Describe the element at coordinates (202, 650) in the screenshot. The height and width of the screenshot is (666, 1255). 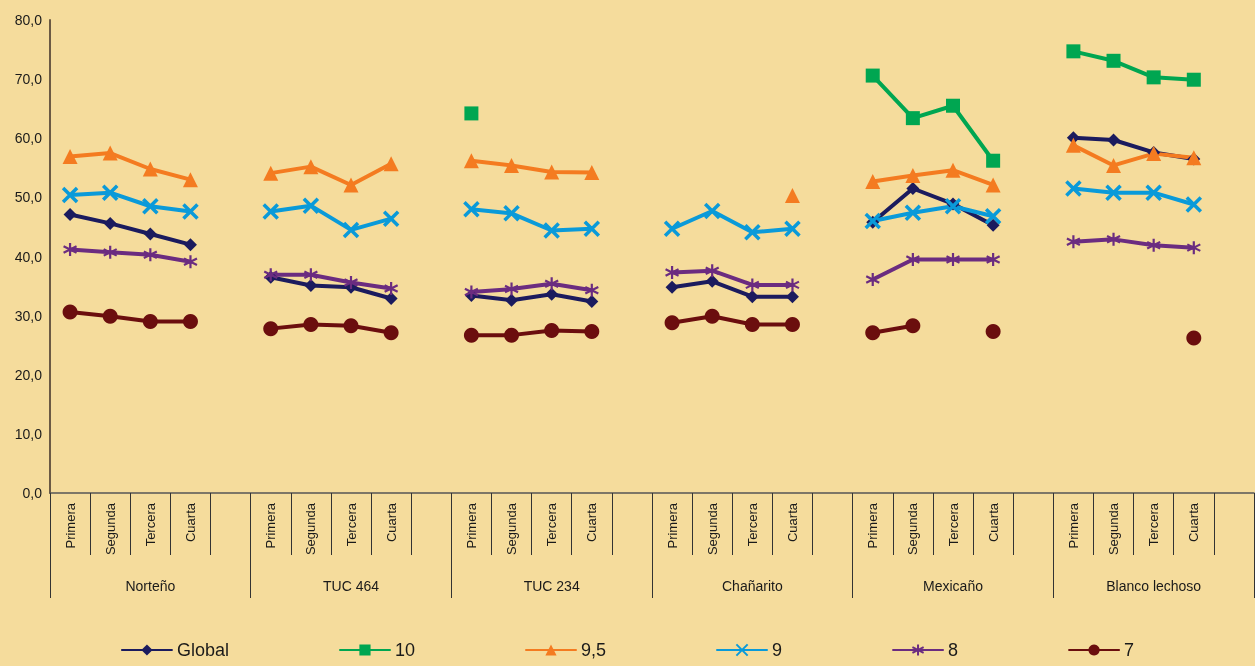
I see `legend-label: Global` at that location.